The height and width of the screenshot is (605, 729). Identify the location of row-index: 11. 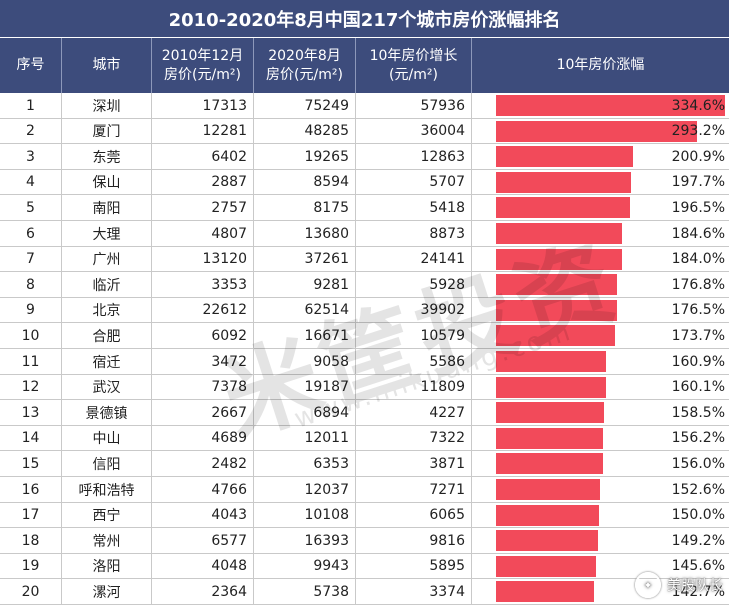
(31, 361).